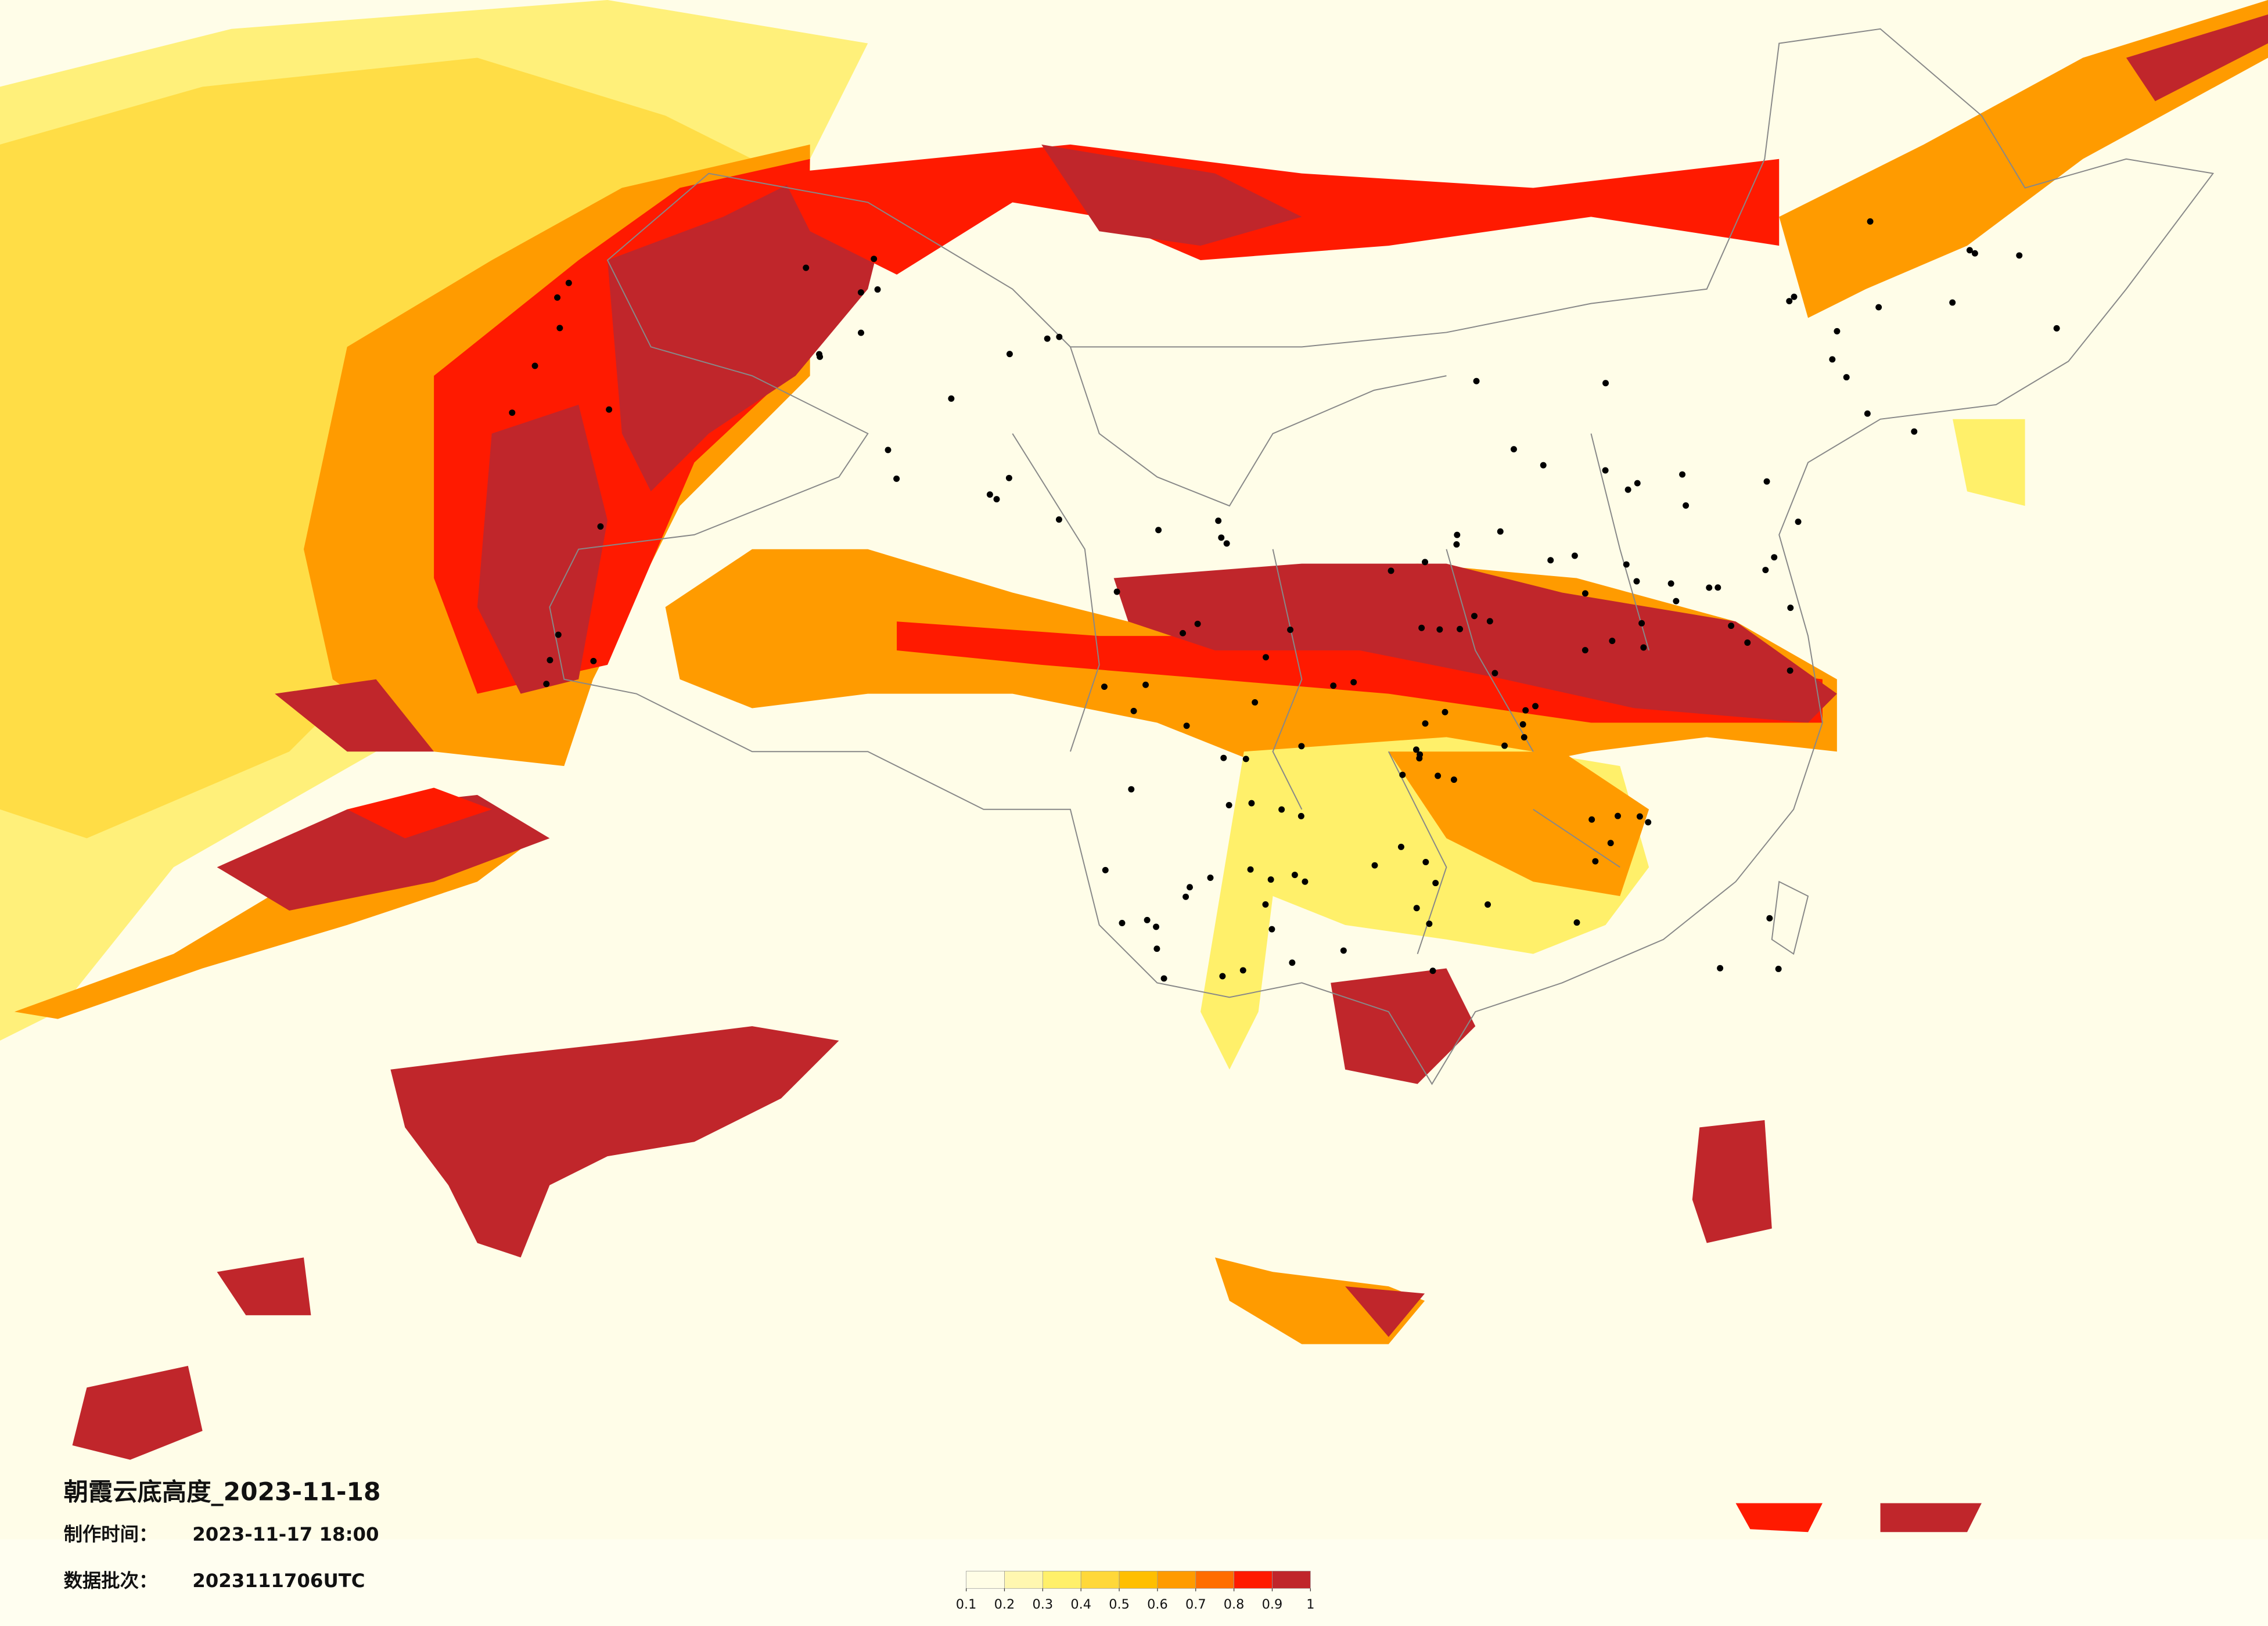 This screenshot has width=2268, height=1626. I want to click on made-time: 2023-11-17 18:00, so click(285, 1534).